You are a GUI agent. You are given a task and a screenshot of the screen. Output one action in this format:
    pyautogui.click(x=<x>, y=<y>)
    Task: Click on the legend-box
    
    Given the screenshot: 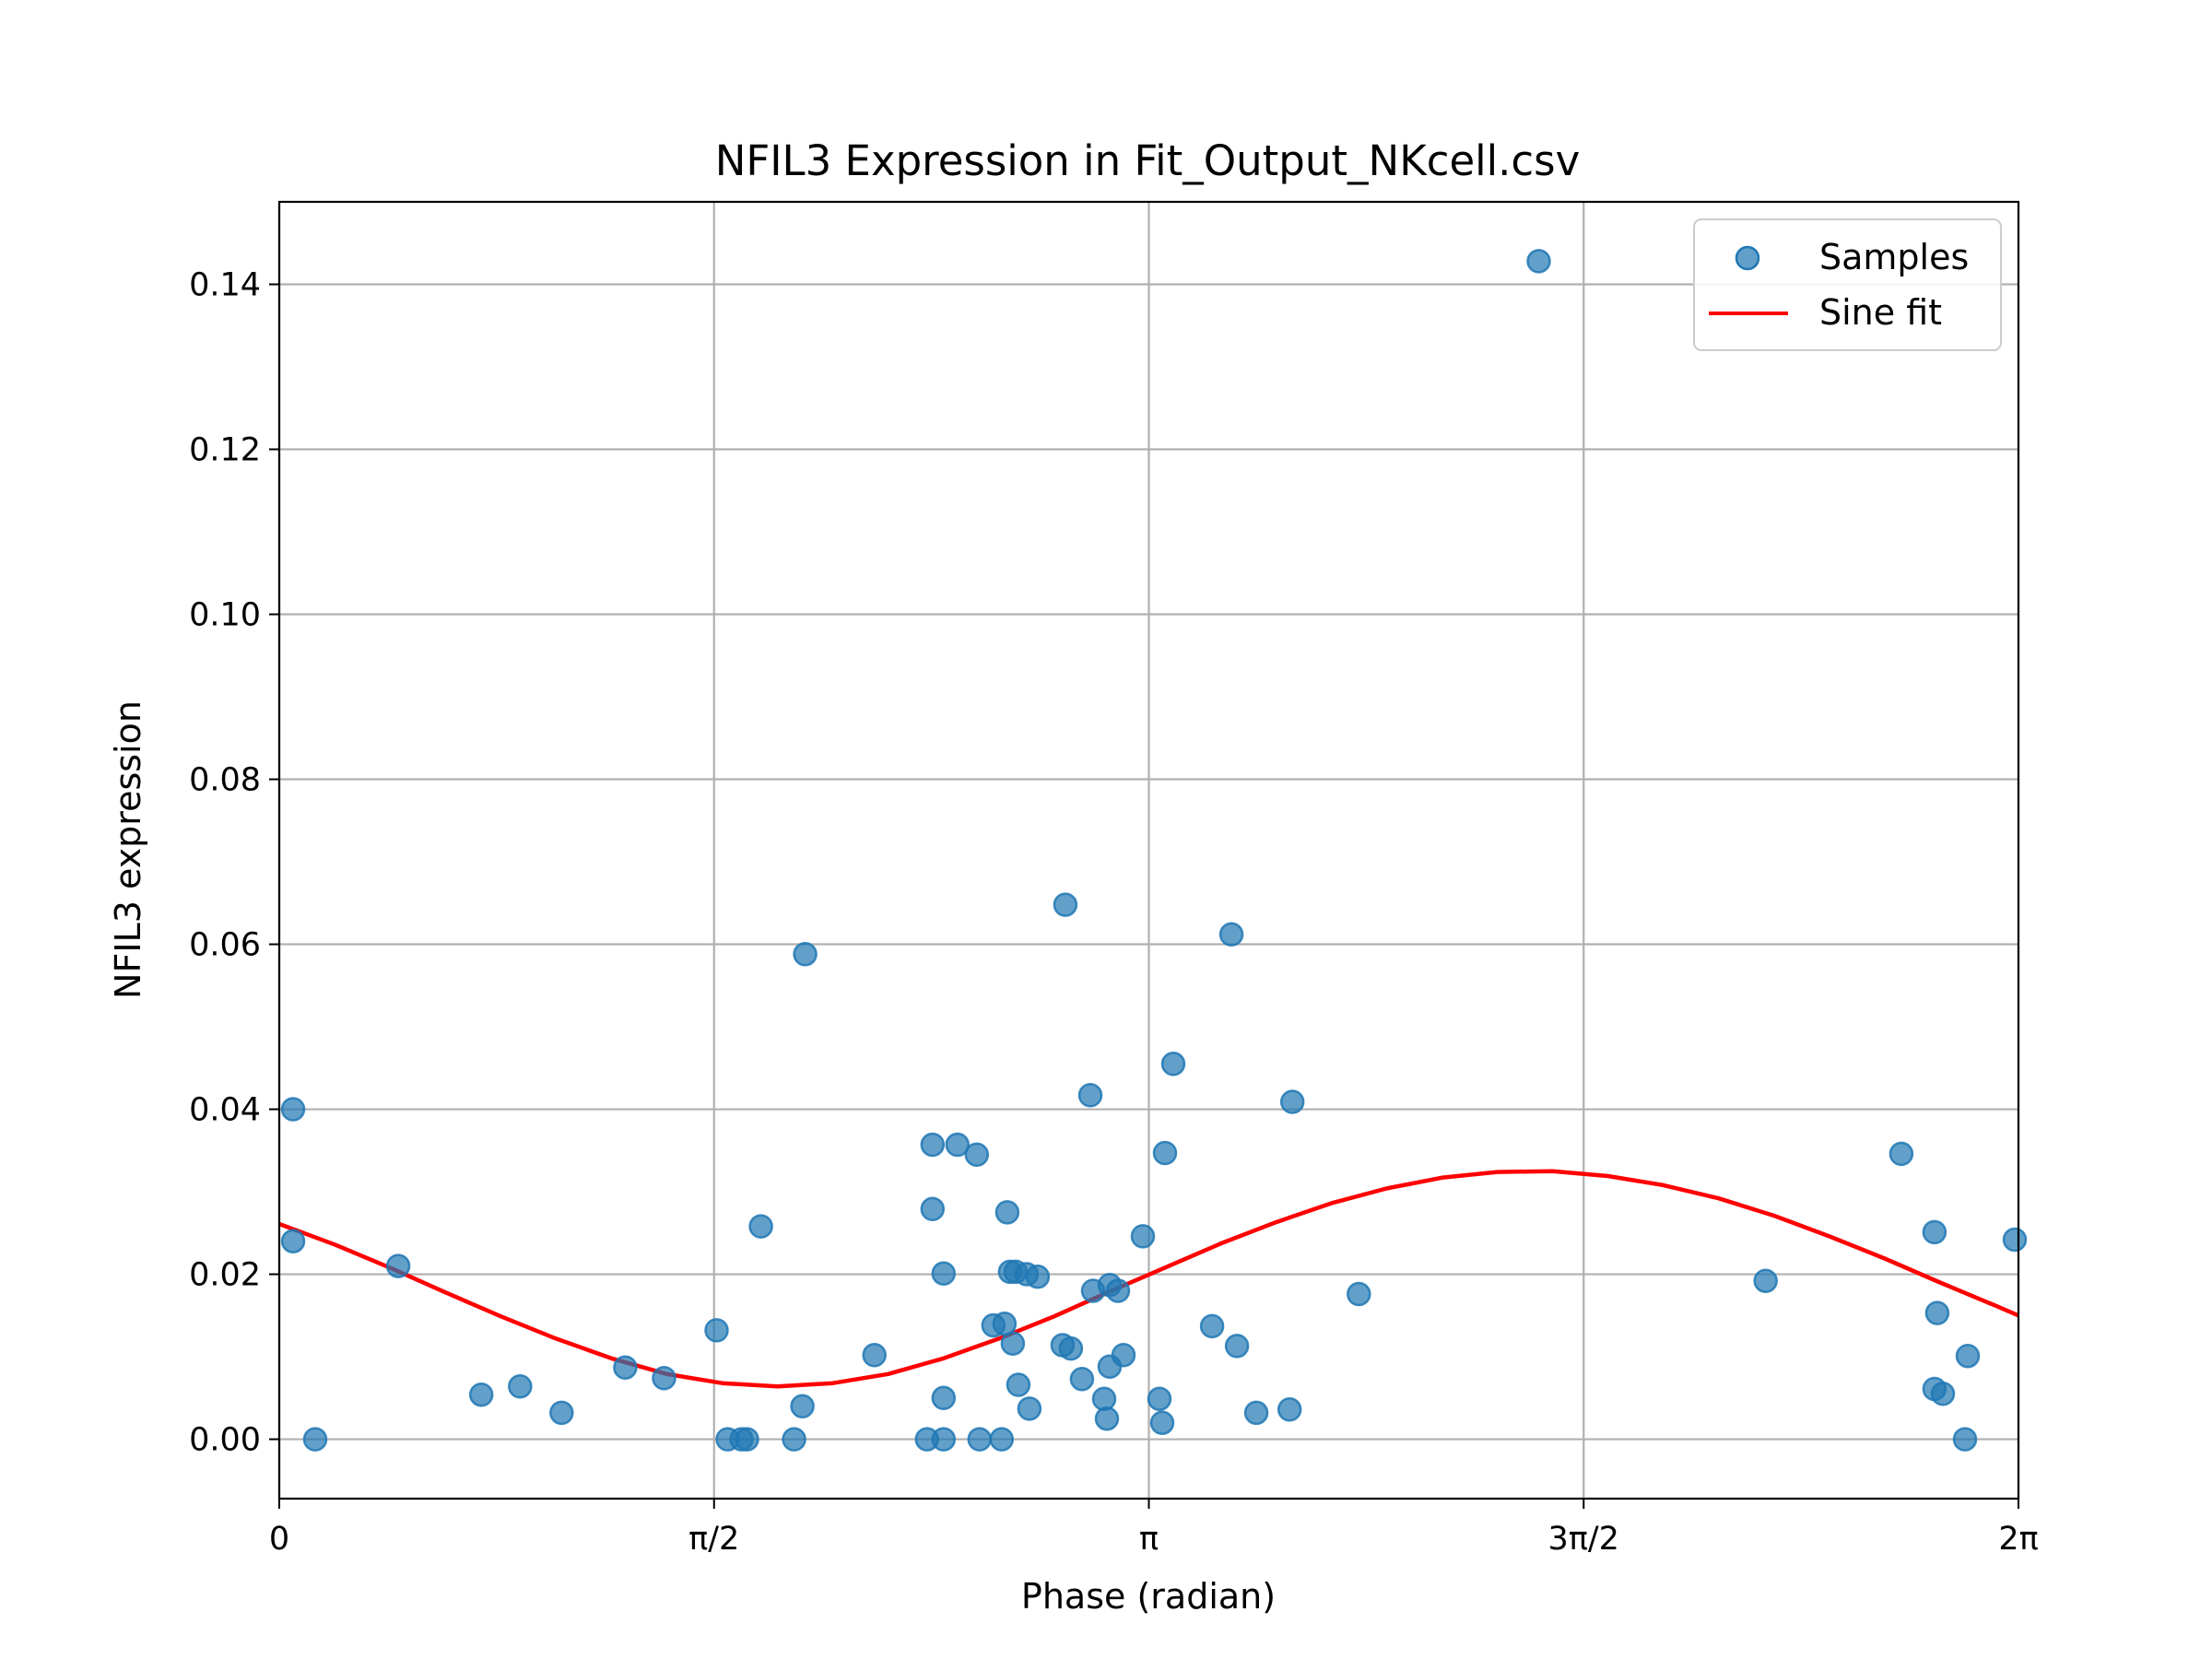 What is the action you would take?
    pyautogui.click(x=1847, y=284)
    